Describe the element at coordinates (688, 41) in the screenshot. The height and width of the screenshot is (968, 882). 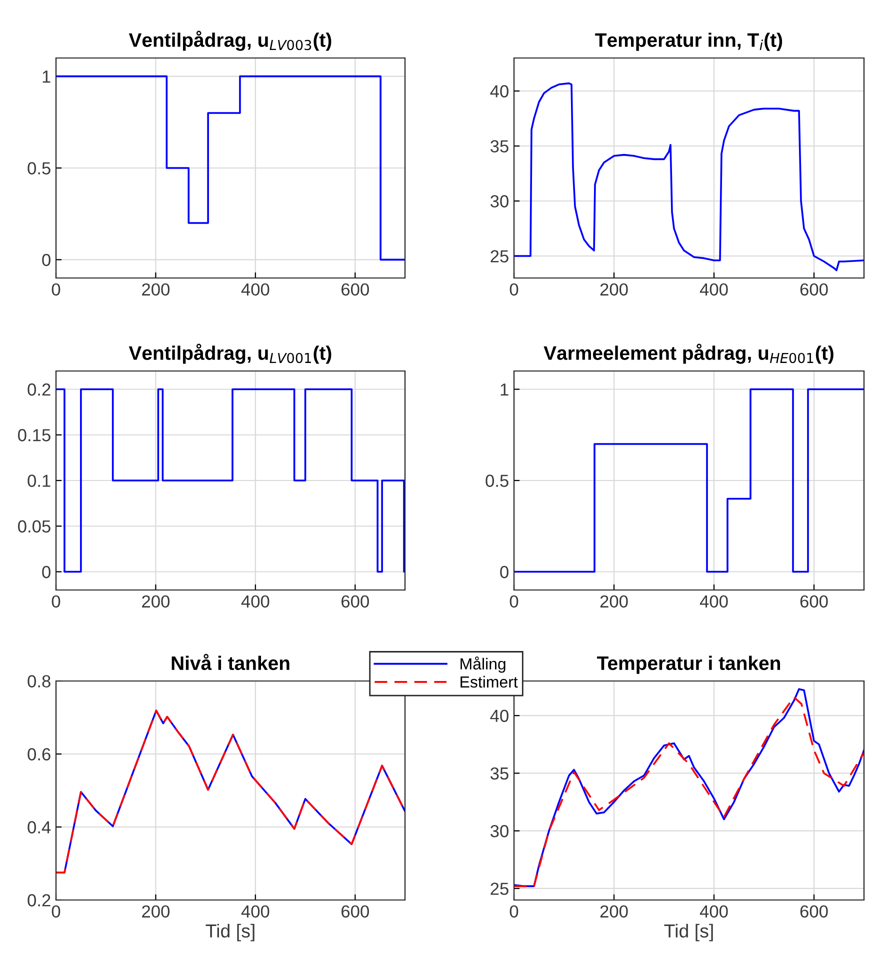
I see `chart-title: Temperatur inn, T$_{i}$(t)` at that location.